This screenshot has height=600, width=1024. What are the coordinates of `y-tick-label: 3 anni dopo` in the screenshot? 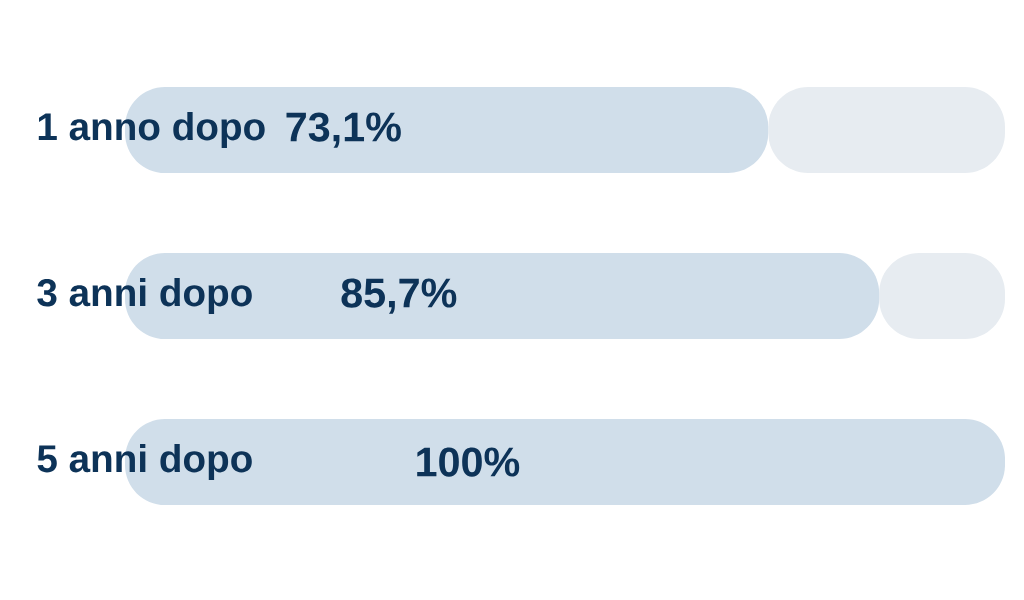 It's located at (144, 296).